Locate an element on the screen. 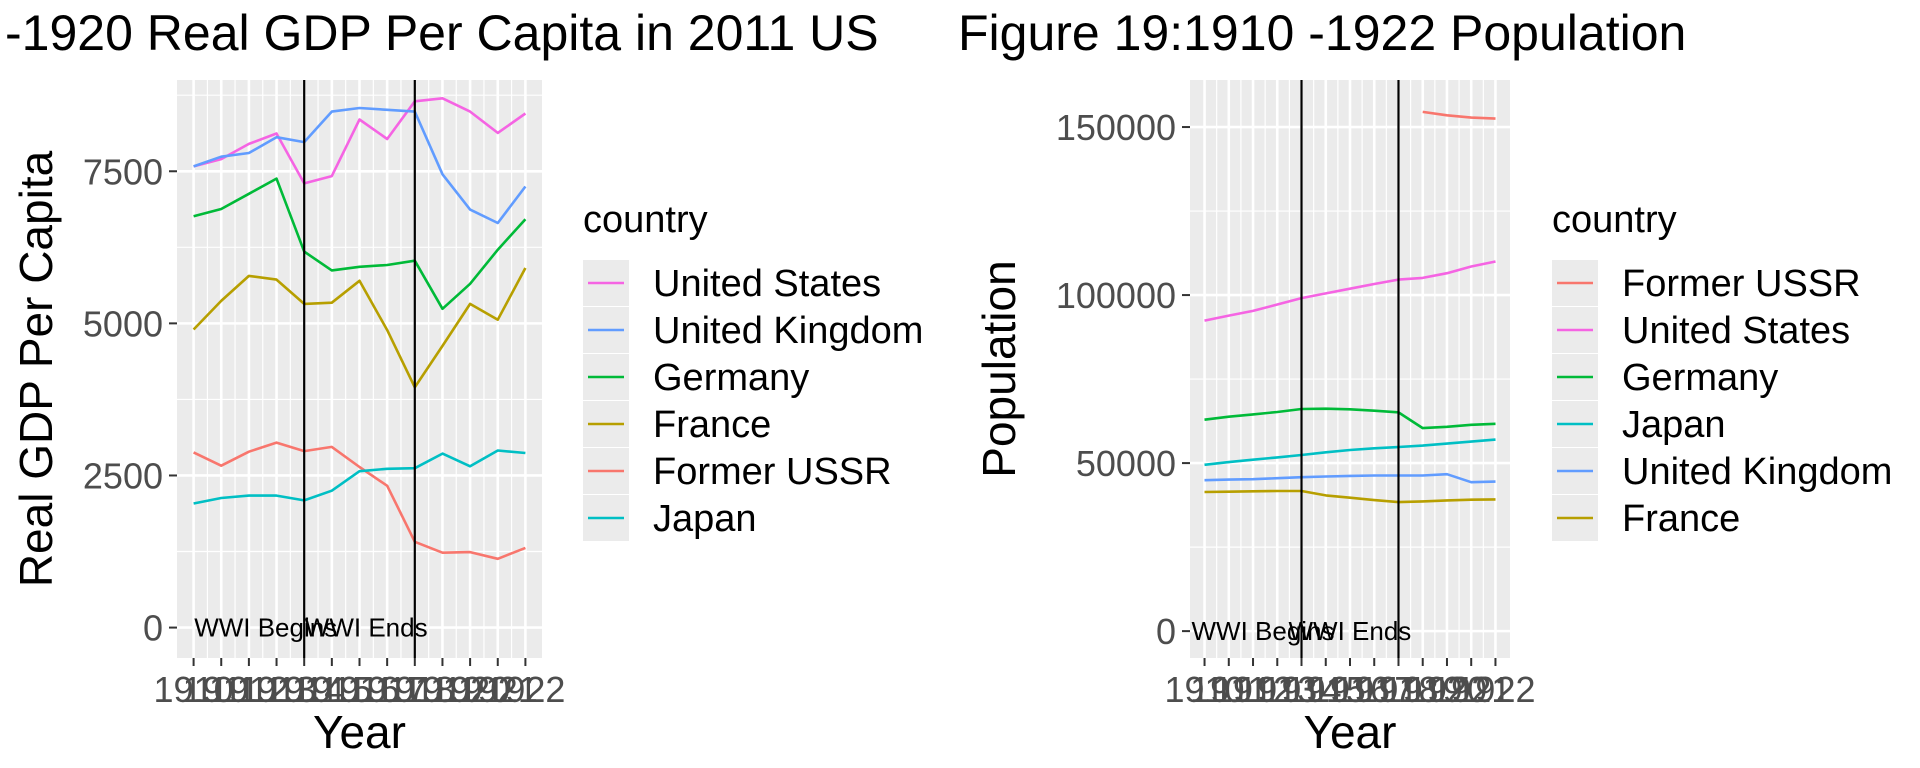 The width and height of the screenshot is (1920, 768). chart-title: -1920 Real GDP Per Capita in 2011 US is located at coordinates (442, 33).